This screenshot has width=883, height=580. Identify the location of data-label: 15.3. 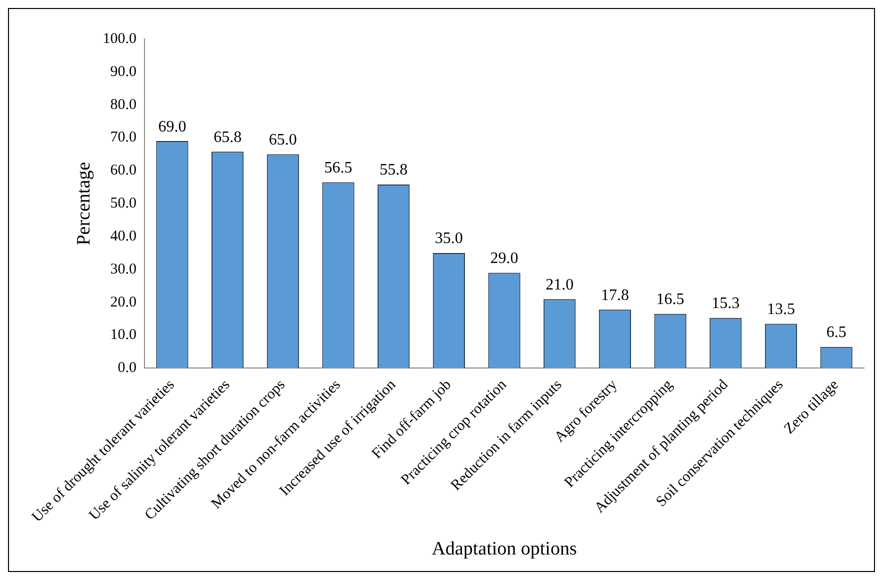
(726, 303).